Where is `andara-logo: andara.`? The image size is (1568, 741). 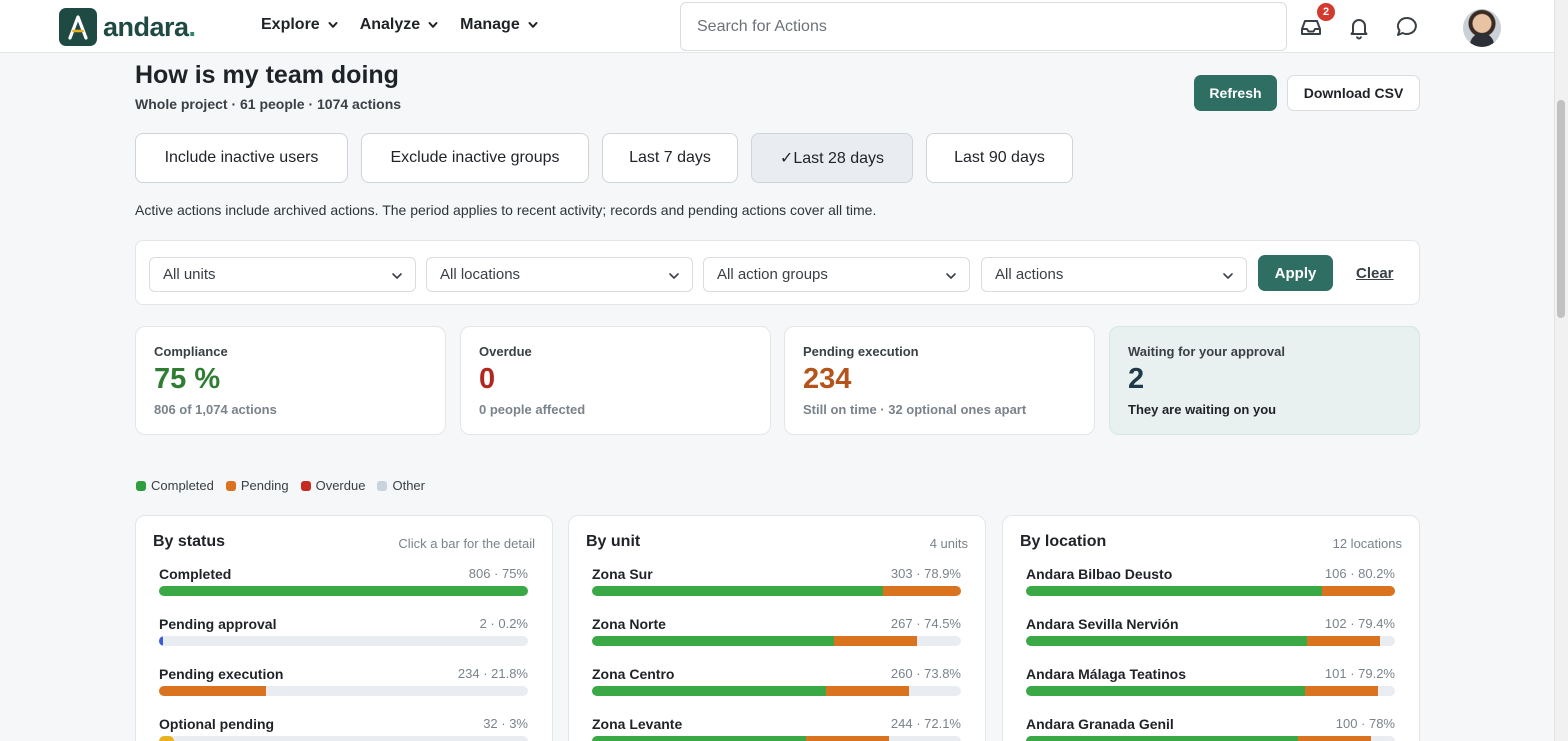 andara-logo: andara. is located at coordinates (127, 27).